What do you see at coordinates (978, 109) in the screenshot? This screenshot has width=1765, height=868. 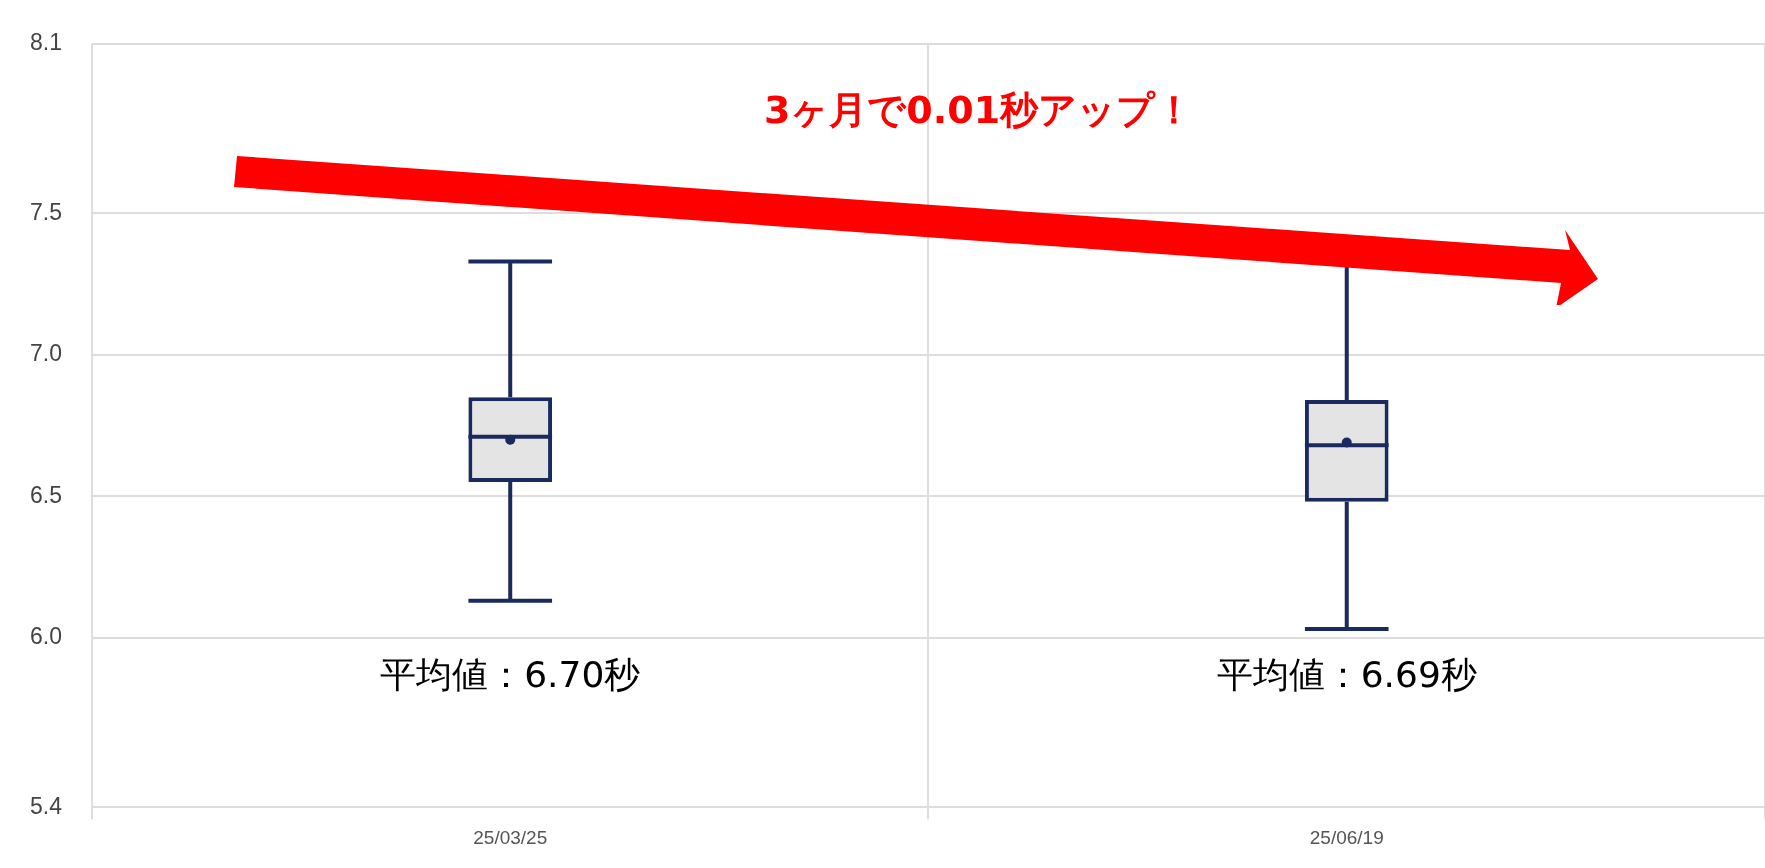 I see `annotation: 3ヶ月で0.01秒アップ！` at bounding box center [978, 109].